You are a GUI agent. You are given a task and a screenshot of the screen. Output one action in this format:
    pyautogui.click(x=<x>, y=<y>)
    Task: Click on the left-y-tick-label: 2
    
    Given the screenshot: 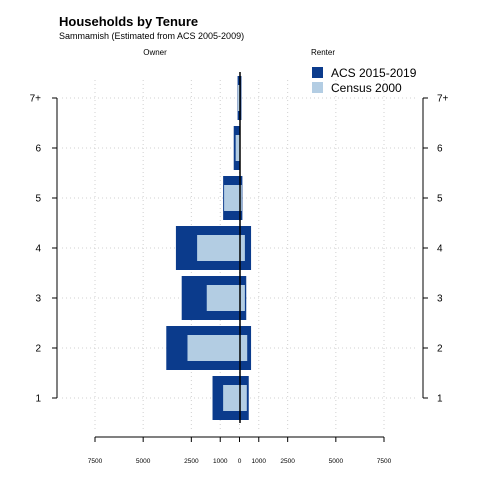 What is the action you would take?
    pyautogui.click(x=38, y=349)
    